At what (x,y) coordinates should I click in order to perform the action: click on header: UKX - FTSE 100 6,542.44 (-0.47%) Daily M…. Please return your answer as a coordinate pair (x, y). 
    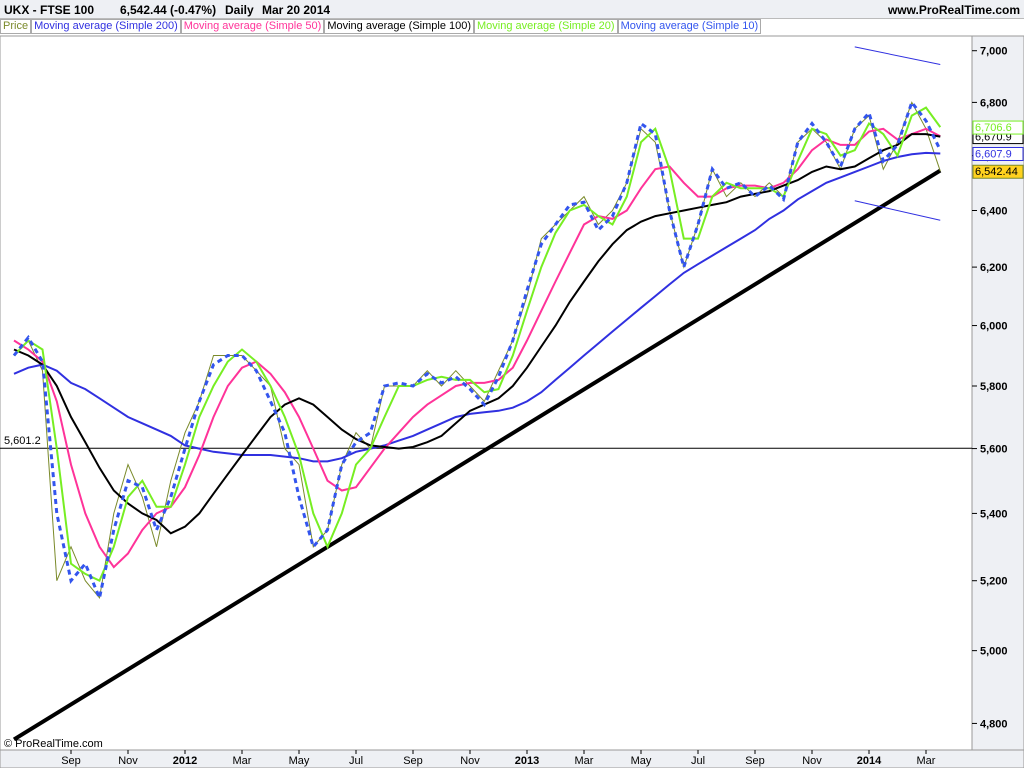
    Looking at the image, I should click on (512, 9).